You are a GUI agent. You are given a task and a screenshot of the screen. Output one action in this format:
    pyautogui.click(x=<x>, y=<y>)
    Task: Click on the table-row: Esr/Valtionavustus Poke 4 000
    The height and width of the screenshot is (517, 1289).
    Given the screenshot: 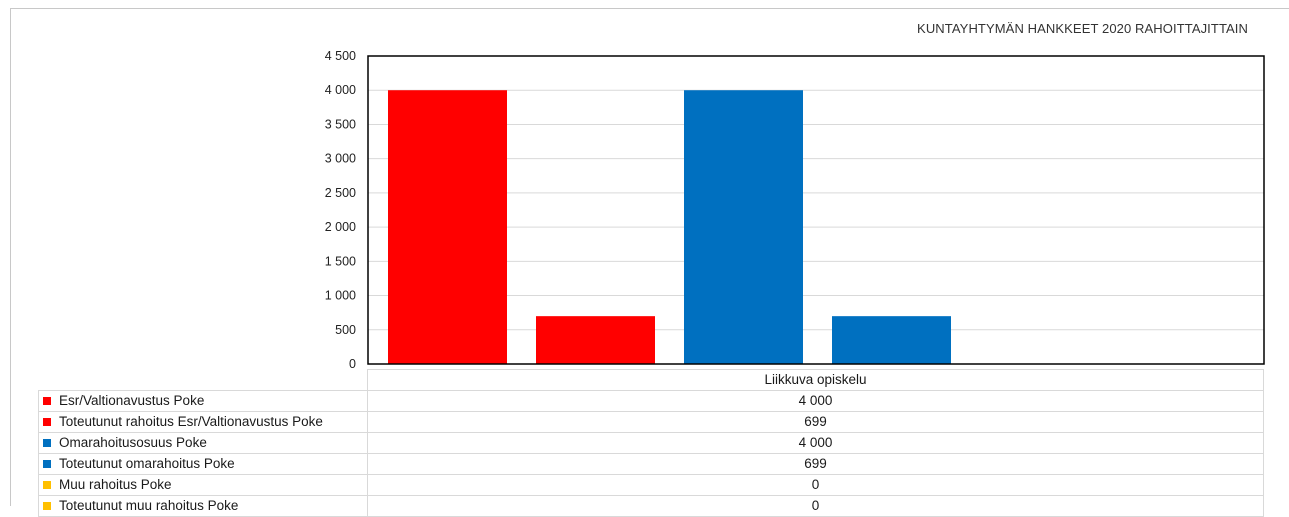 What is the action you would take?
    pyautogui.click(x=651, y=401)
    